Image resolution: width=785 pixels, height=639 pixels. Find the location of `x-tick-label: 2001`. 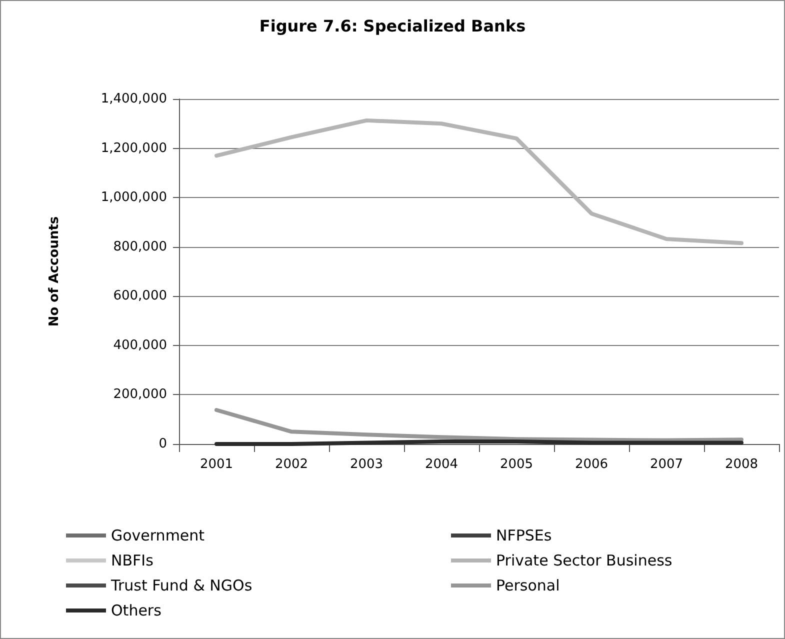

x-tick-label: 2001 is located at coordinates (217, 464).